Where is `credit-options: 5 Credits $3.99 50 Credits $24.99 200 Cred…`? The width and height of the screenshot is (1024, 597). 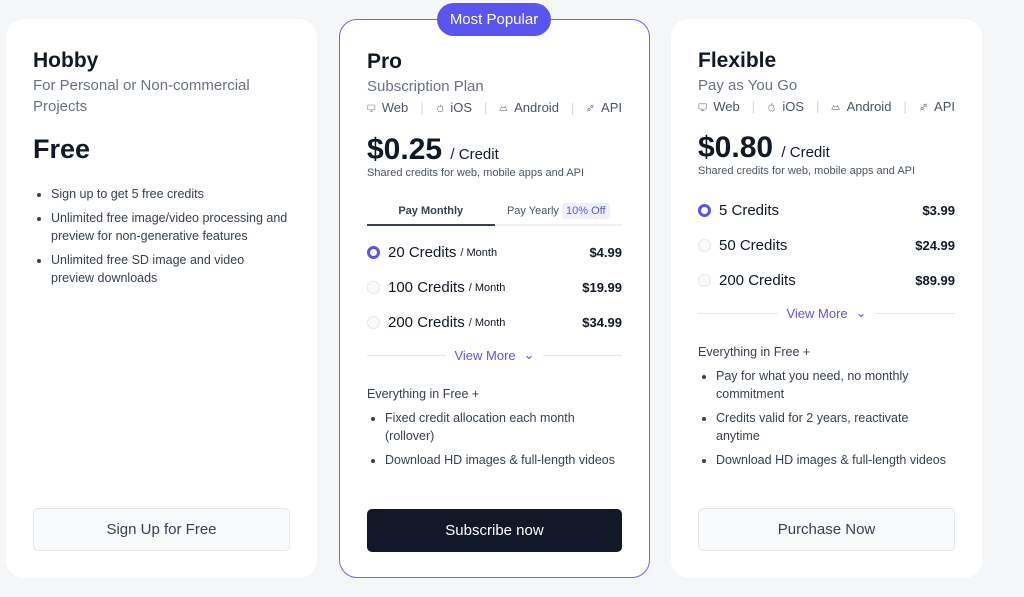
credit-options: 5 Credits $3.99 50 Credits $24.99 200 Cred… is located at coordinates (826, 245).